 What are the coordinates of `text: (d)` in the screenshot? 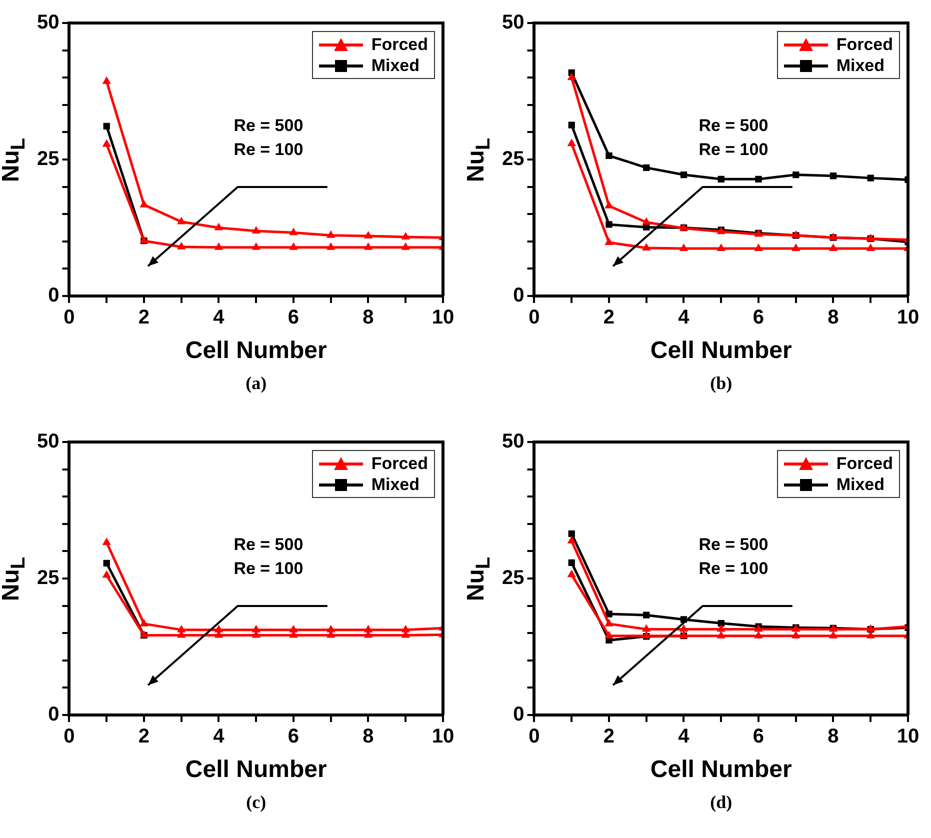 It's located at (721, 802).